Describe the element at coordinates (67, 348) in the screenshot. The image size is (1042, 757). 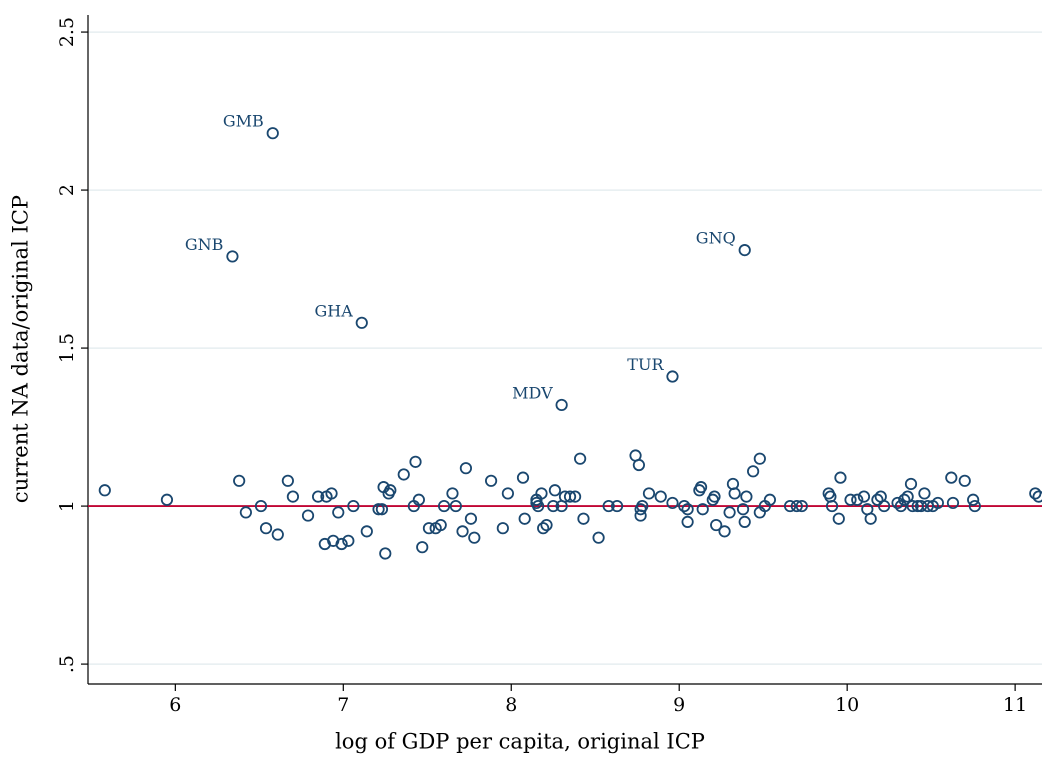
I see `y-tick-label: 1.5` at that location.